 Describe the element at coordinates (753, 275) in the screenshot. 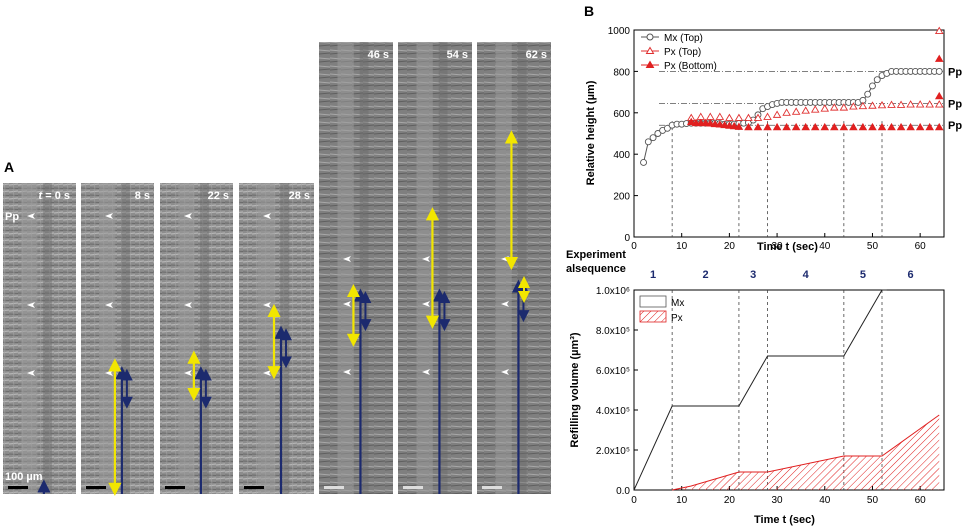

I see `sequence-number: 3` at that location.